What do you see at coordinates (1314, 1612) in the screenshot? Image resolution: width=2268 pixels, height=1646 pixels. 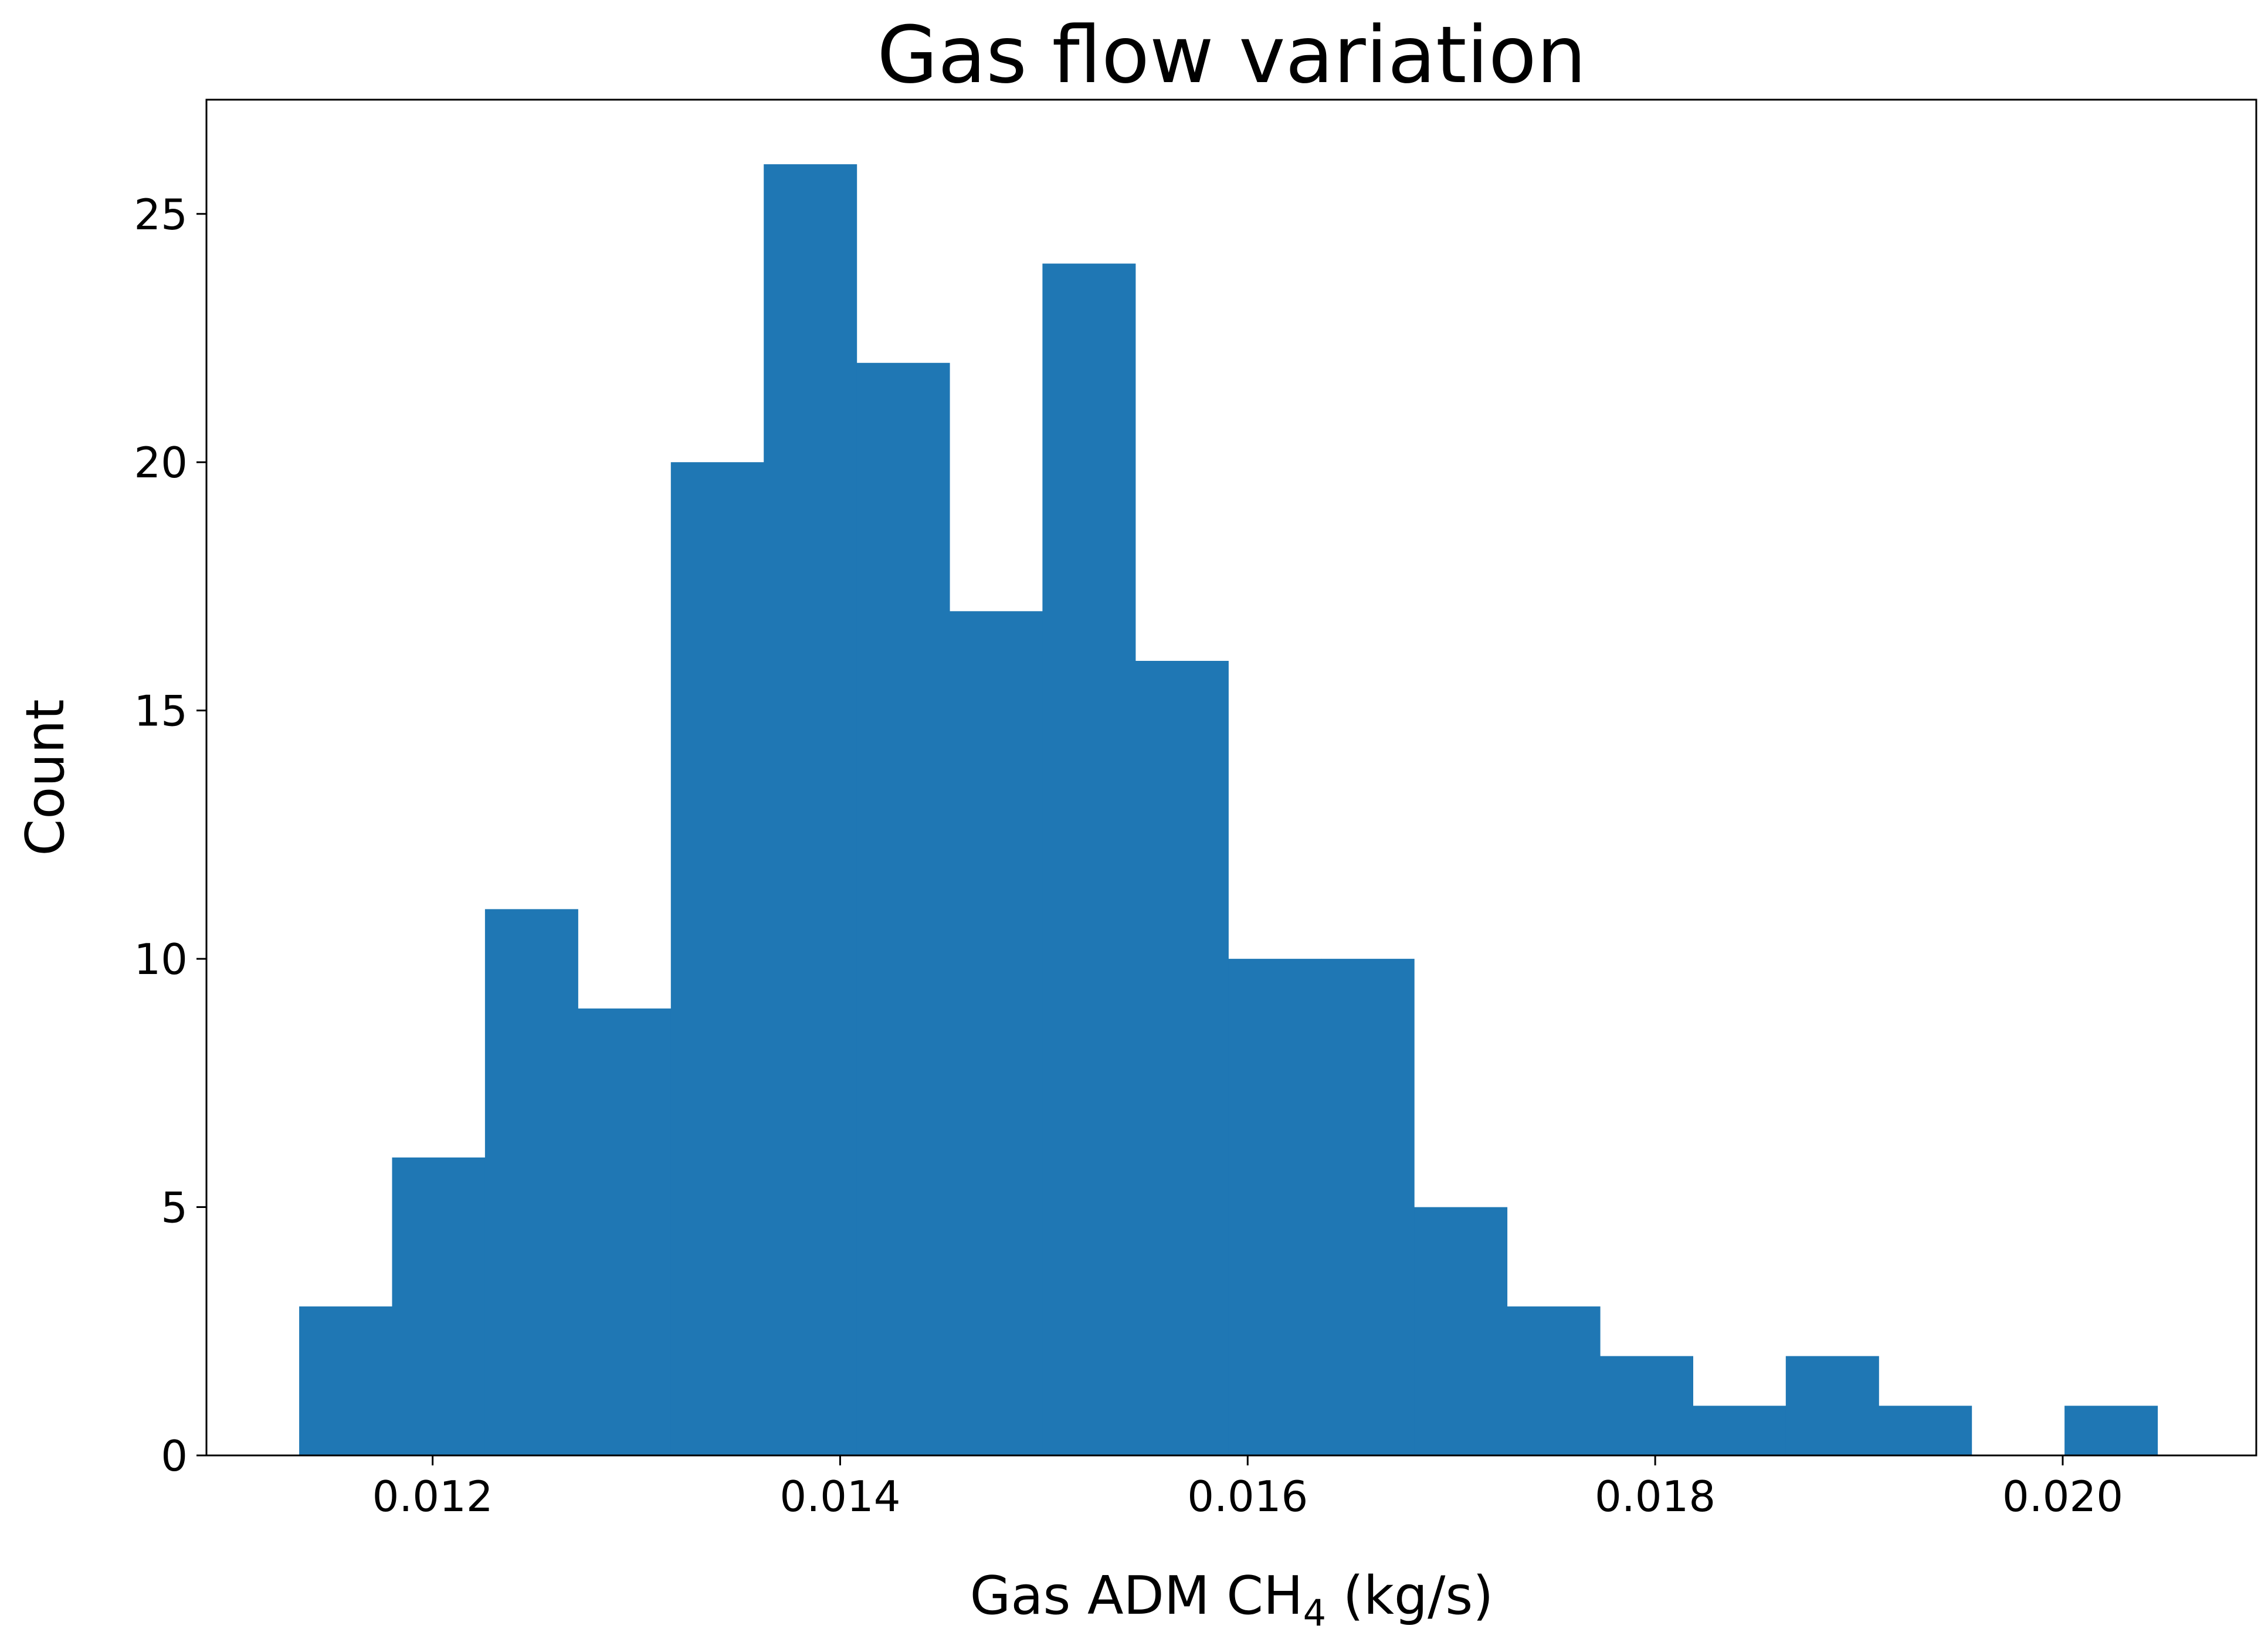 I see `x-axis-label-subscript: 4` at bounding box center [1314, 1612].